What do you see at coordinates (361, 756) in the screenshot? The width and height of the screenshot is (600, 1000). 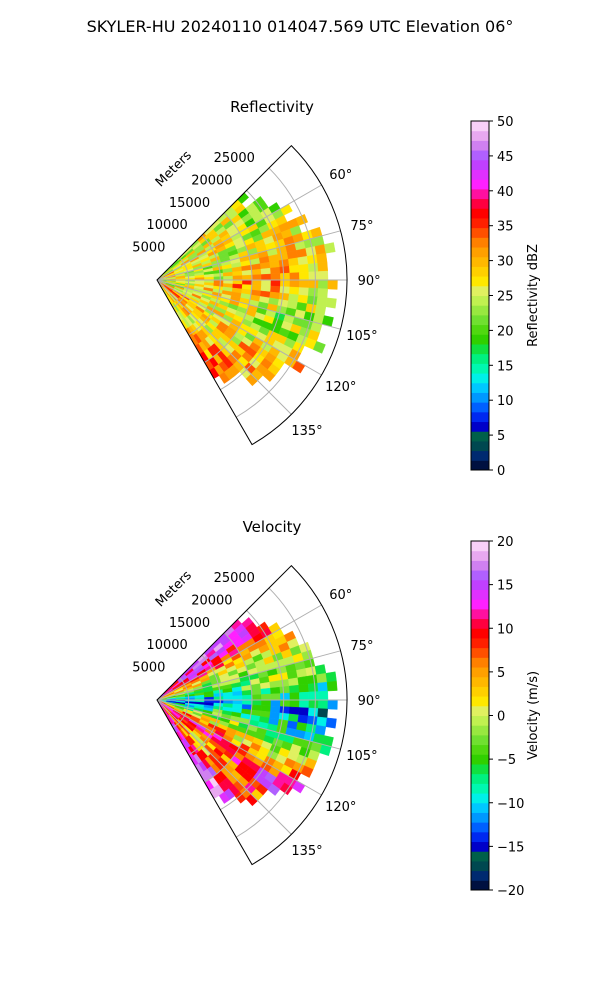 I see `azimuth-tick-label: 105°` at bounding box center [361, 756].